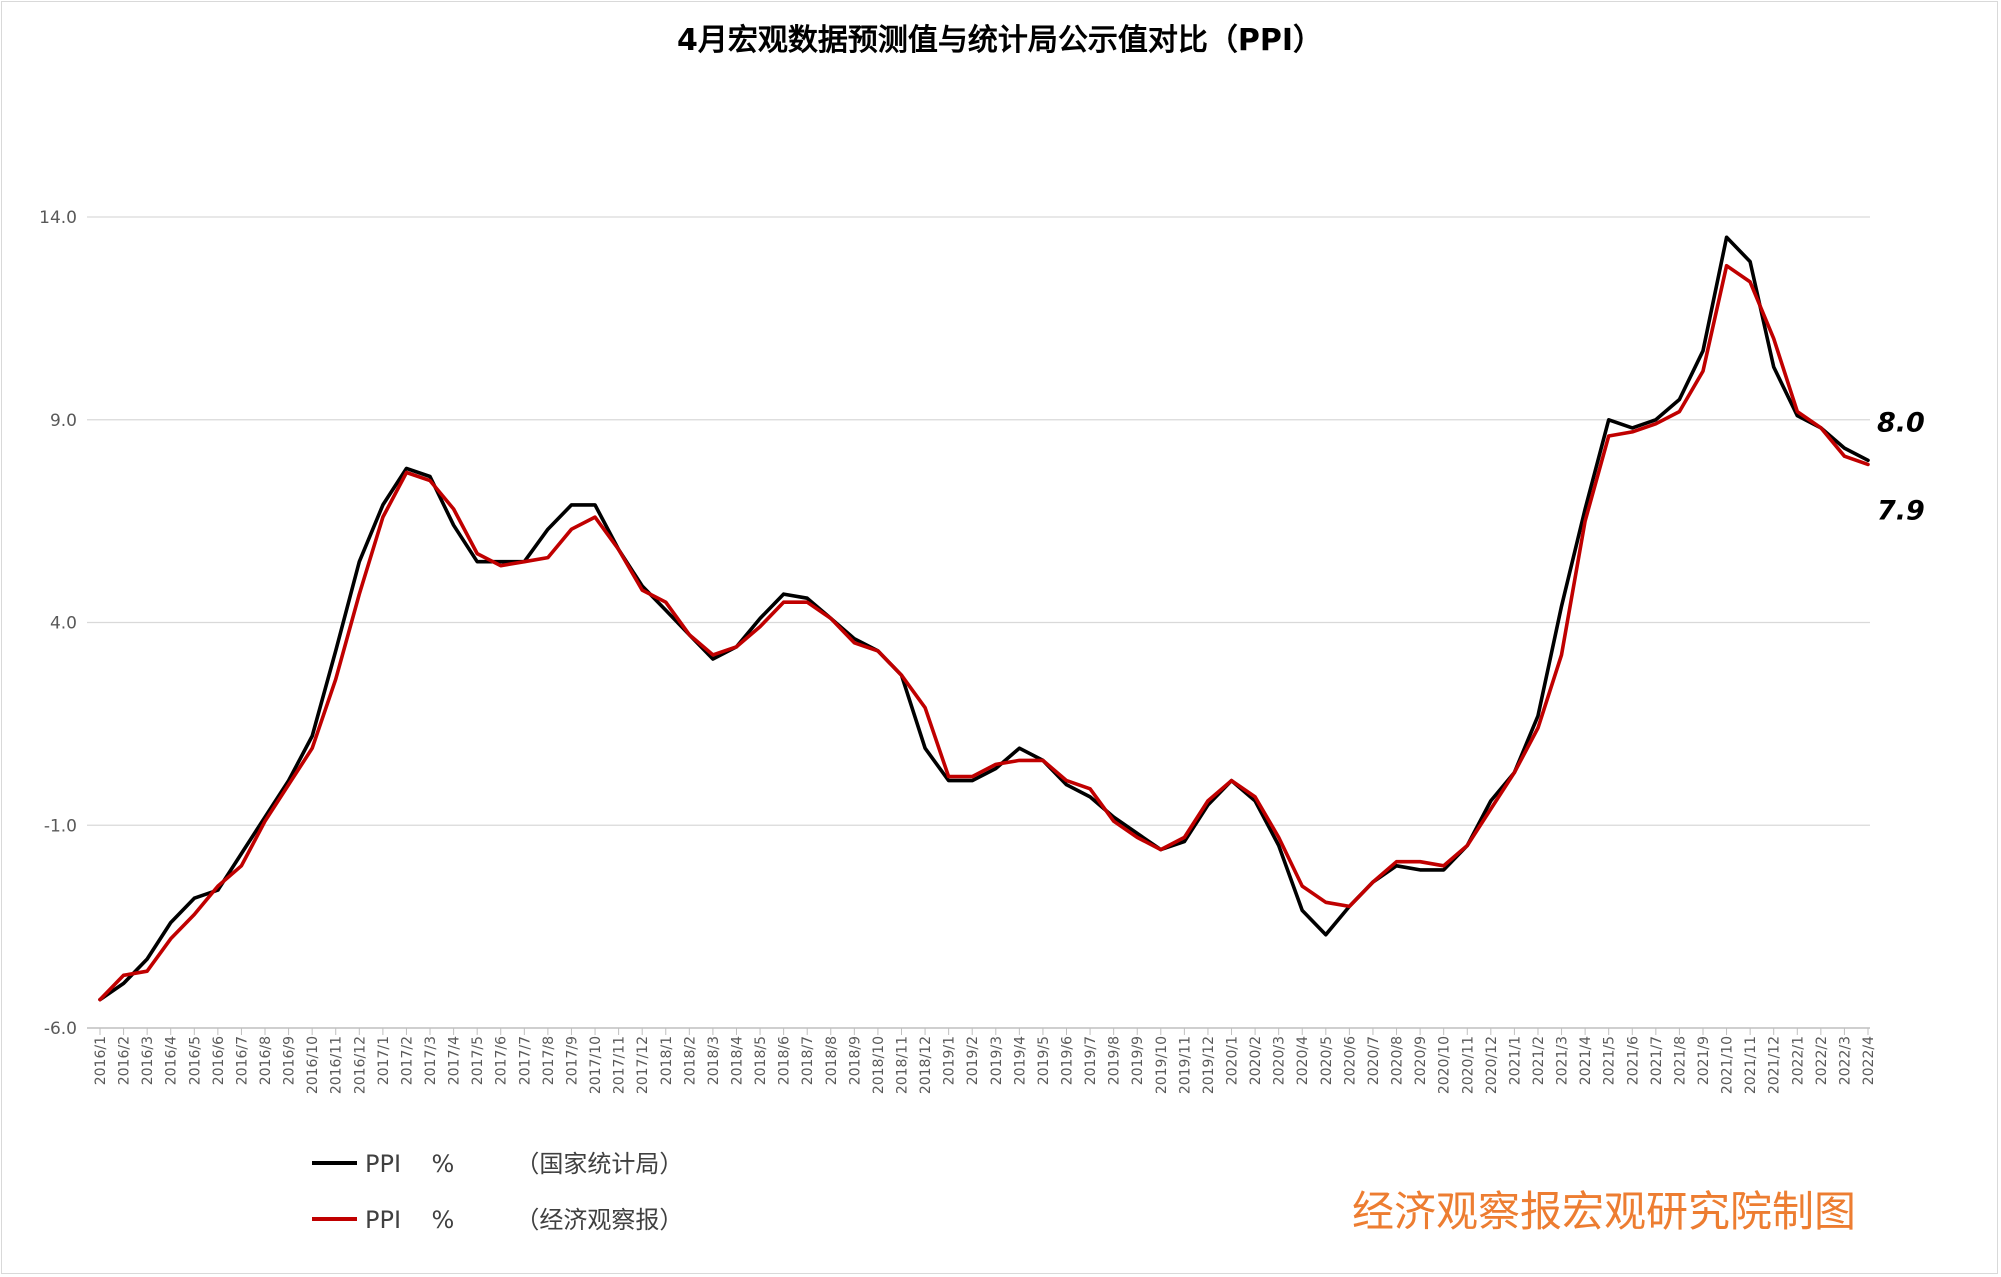  I want to click on x-tick-label: 2018/11, so click(902, 1065).